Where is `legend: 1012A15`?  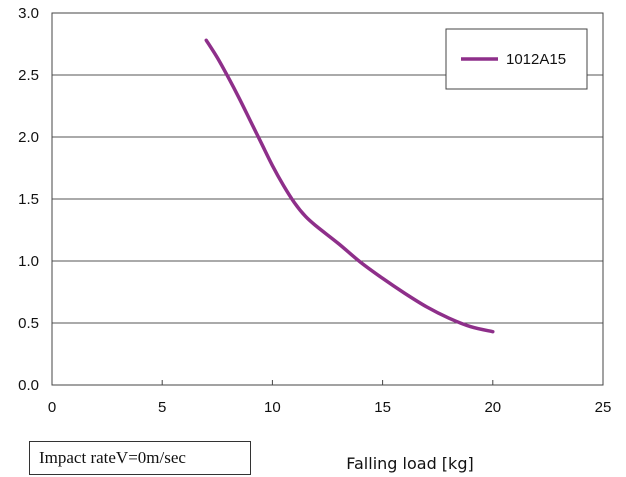 legend: 1012A15 is located at coordinates (516, 59).